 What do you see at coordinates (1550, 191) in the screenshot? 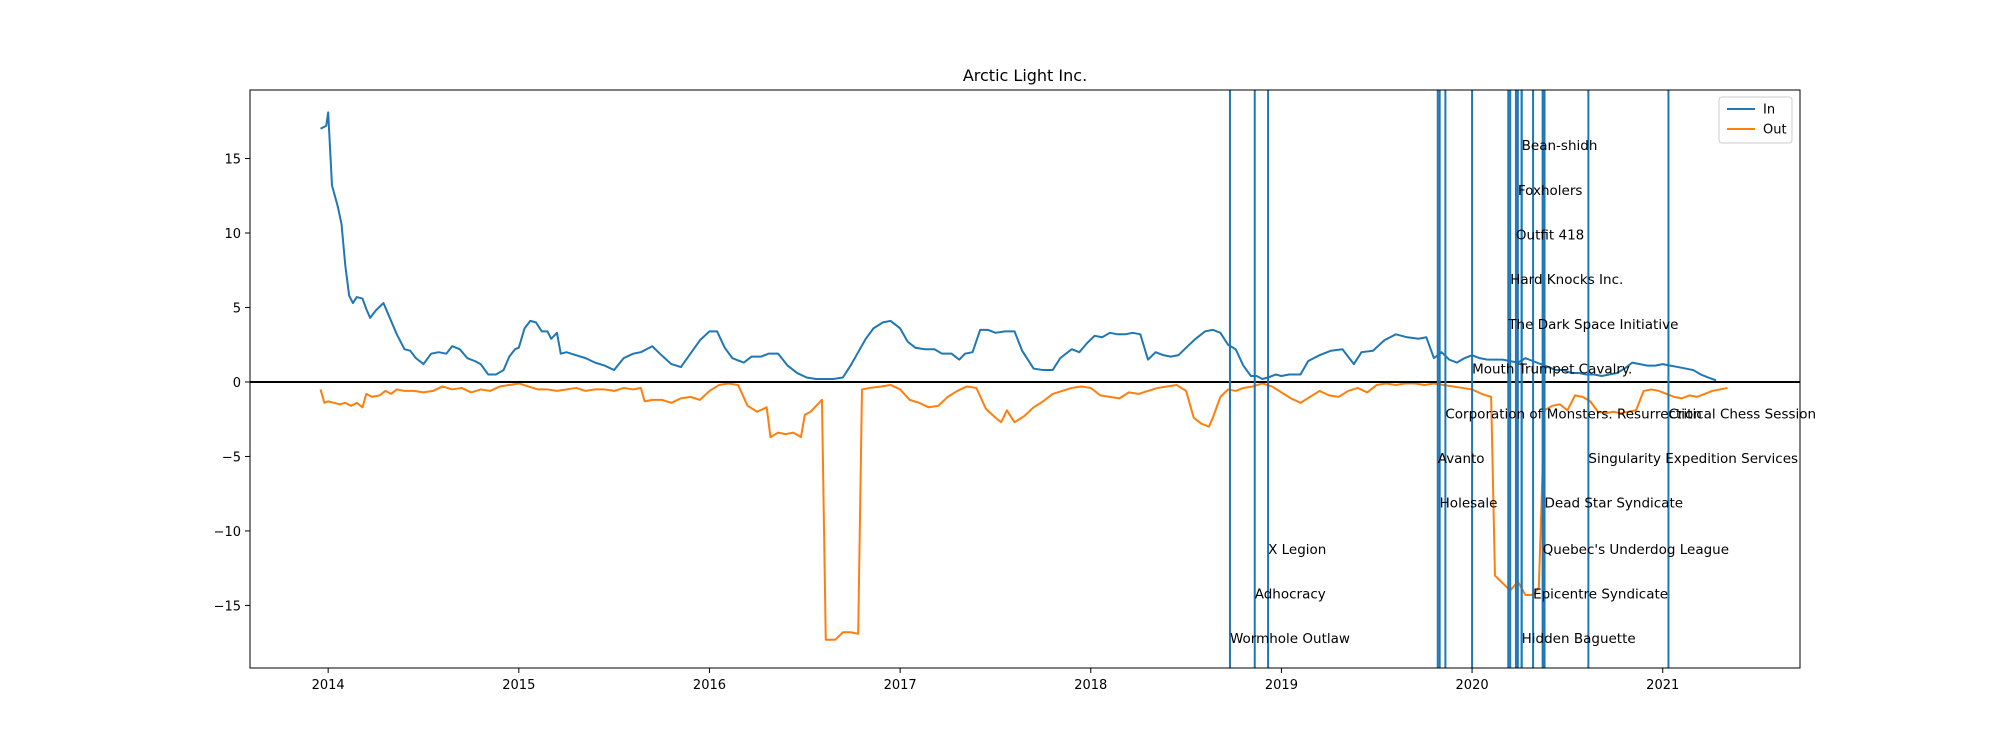
I see `event-label: Foxholers` at bounding box center [1550, 191].